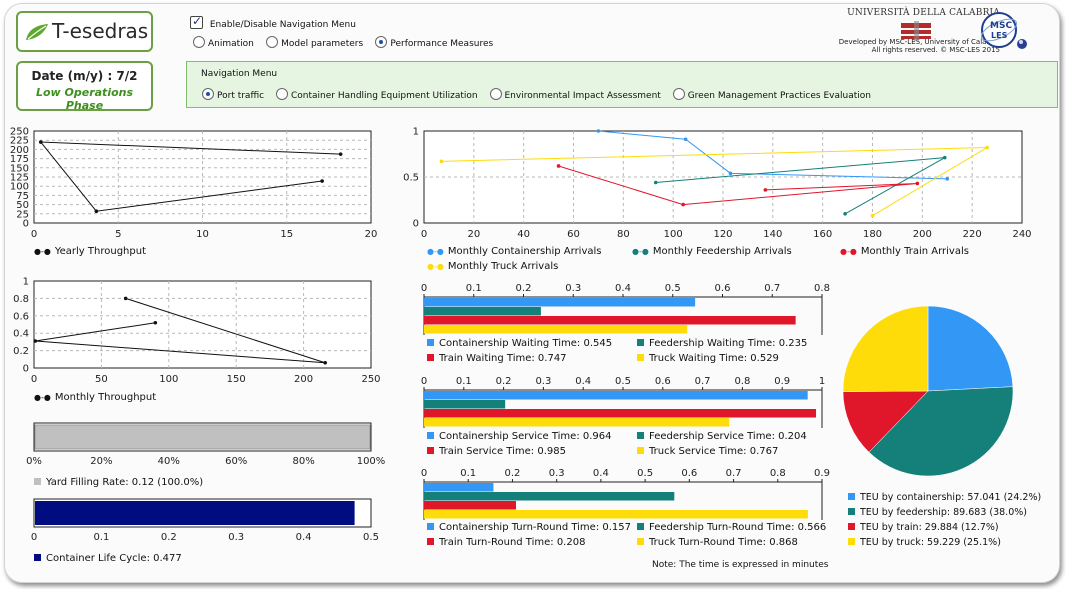 The height and width of the screenshot is (589, 1066). Describe the element at coordinates (313, 42) in the screenshot. I see `mode-option-model-parameters: Model parameters` at that location.